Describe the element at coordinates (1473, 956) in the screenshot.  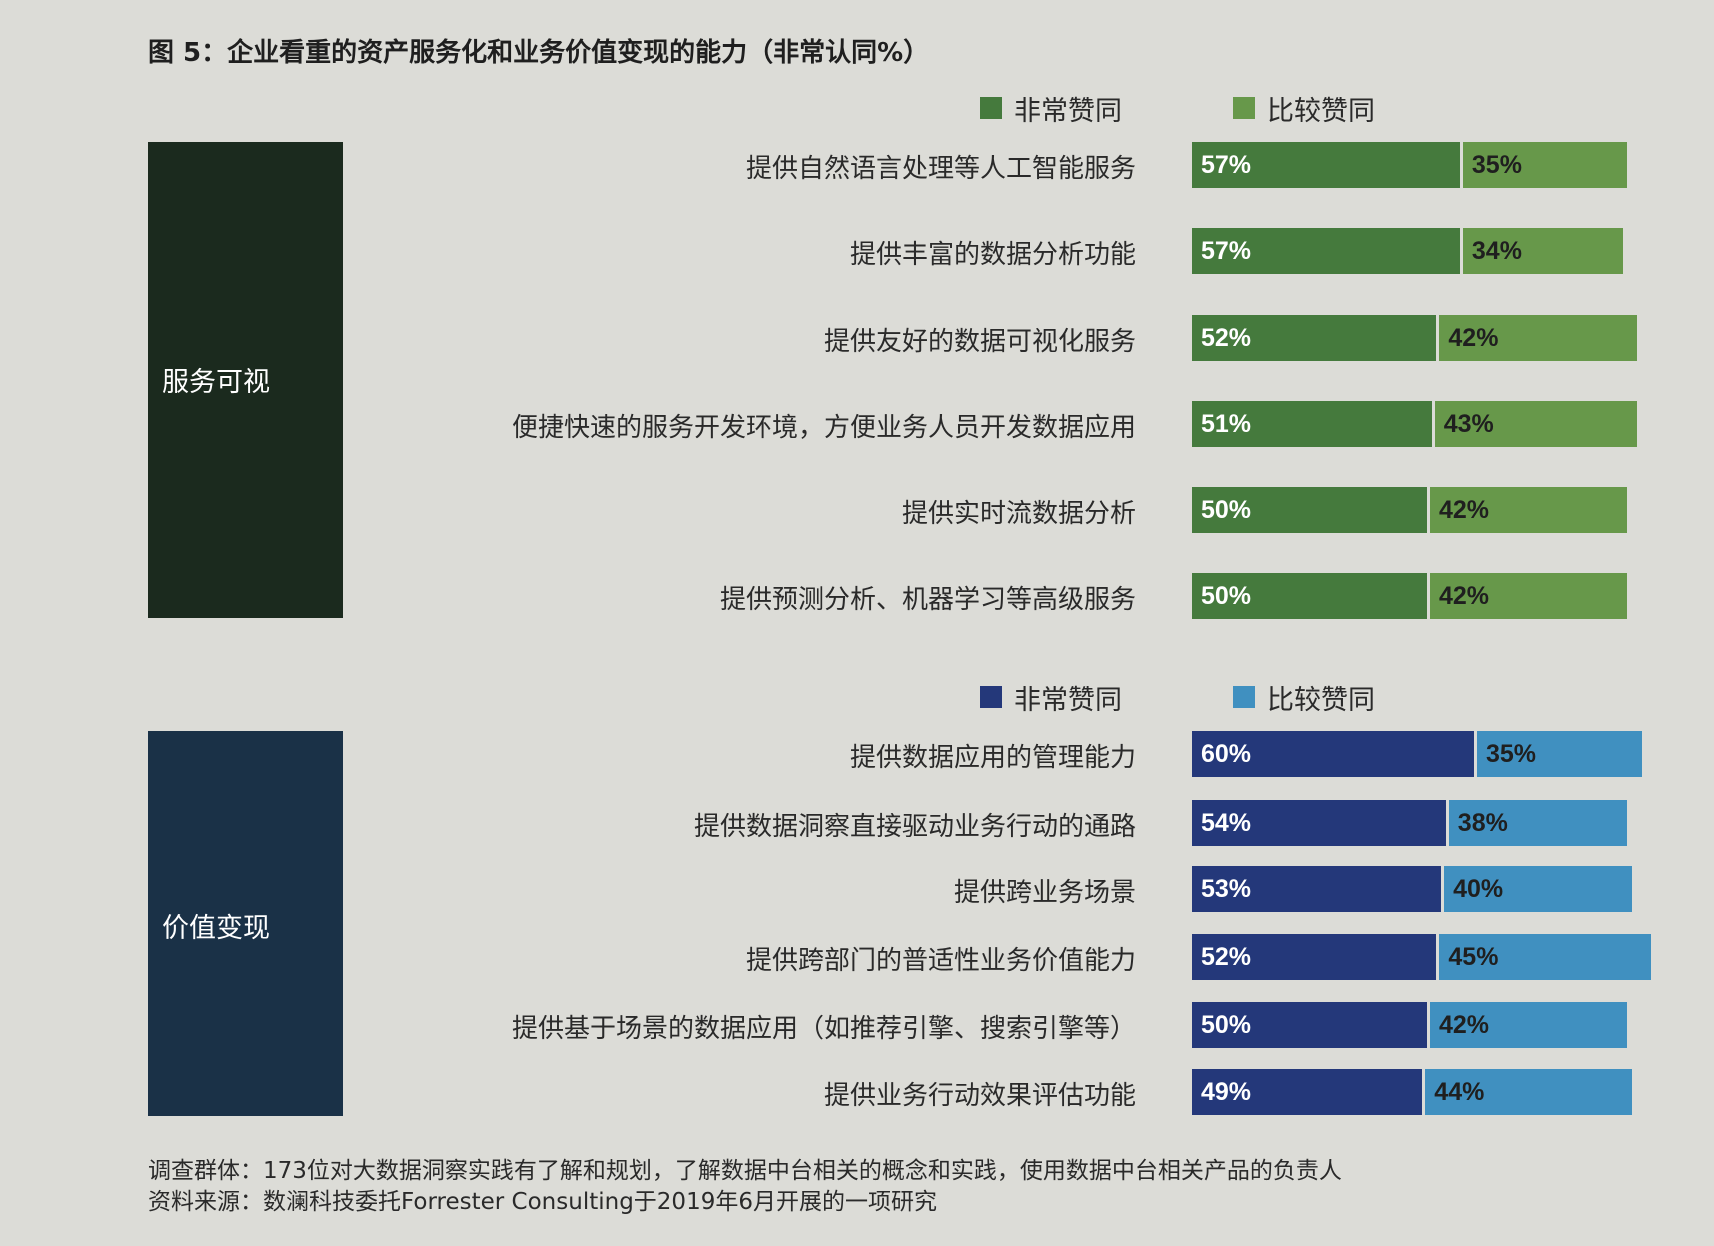
I see `bar-value-label: 45%` at that location.